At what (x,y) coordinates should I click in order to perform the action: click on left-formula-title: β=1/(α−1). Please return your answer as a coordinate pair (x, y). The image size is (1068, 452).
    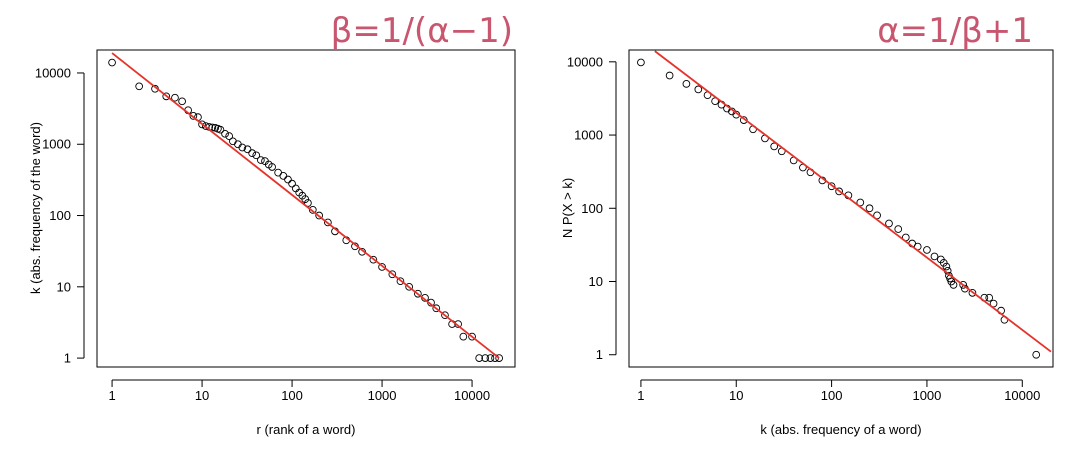
    Looking at the image, I should click on (422, 31).